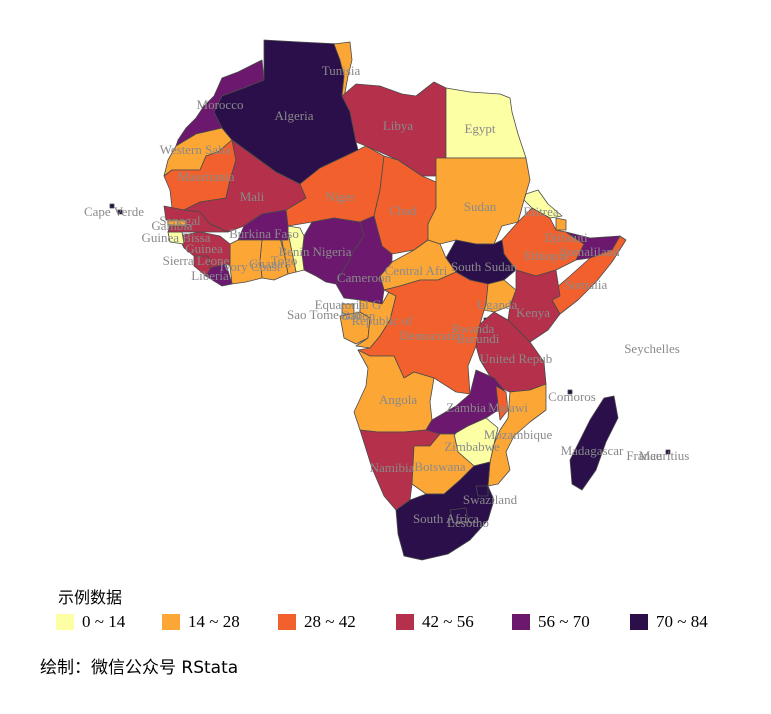 The height and width of the screenshot is (714, 771). I want to click on country-label-gabon: Gabon, so click(358, 315).